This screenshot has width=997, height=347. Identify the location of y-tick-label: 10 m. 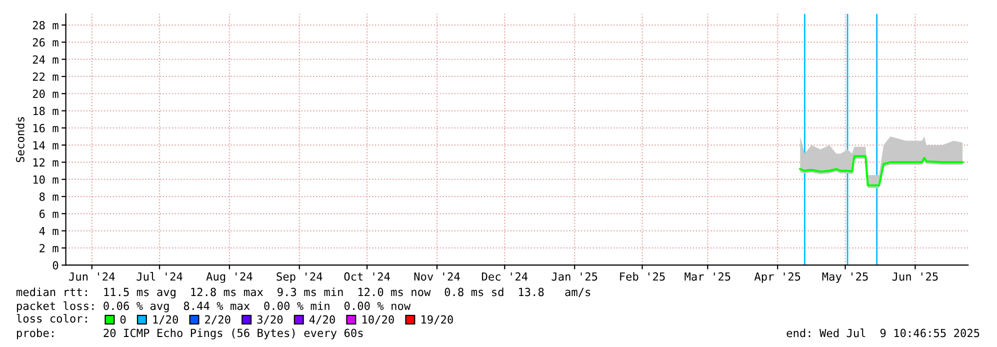
(45, 179).